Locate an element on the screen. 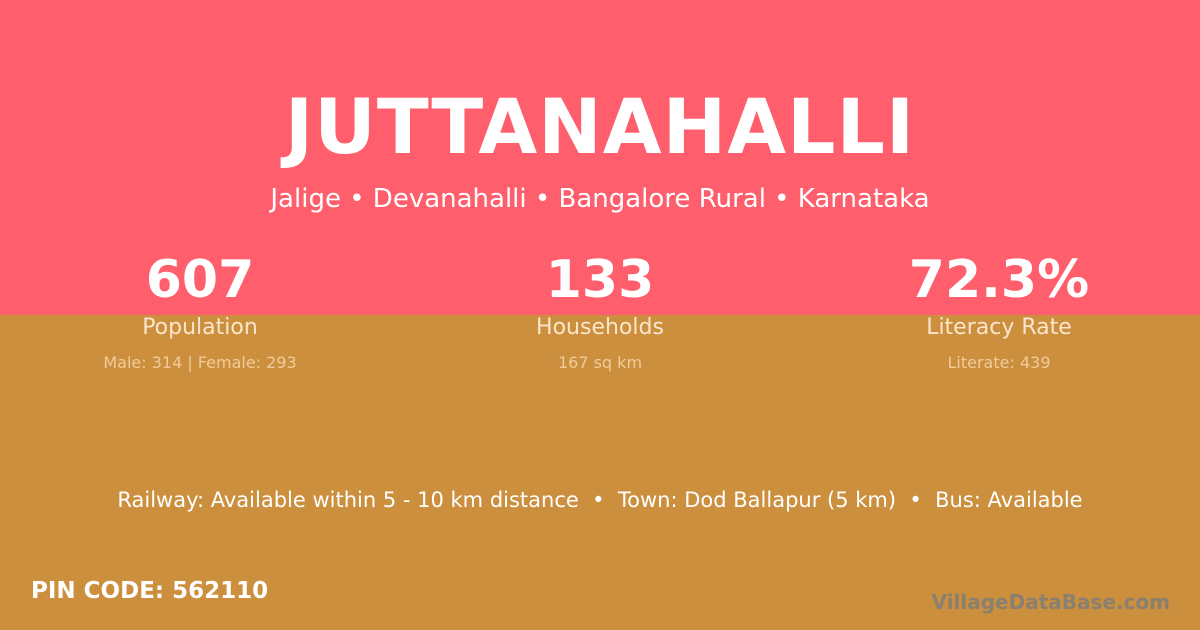 This screenshot has width=1200, height=630. stat-literacy: 72.3% Literacy Rate Literate: 439 is located at coordinates (999, 311).